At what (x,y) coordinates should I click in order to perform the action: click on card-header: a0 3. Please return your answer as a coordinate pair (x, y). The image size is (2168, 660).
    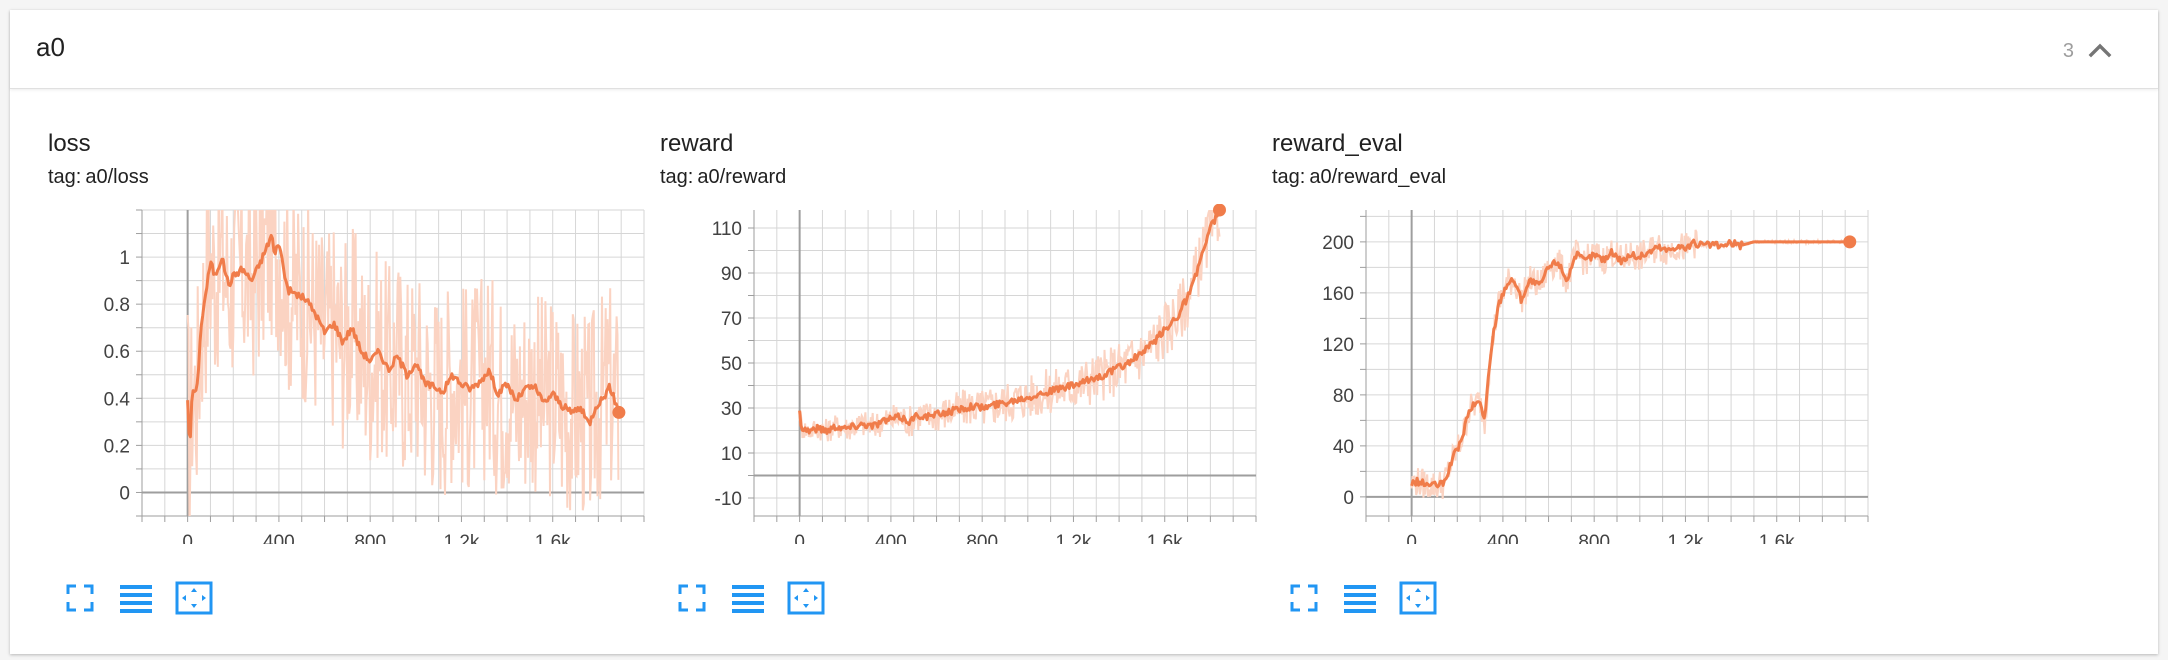
    Looking at the image, I should click on (1084, 49).